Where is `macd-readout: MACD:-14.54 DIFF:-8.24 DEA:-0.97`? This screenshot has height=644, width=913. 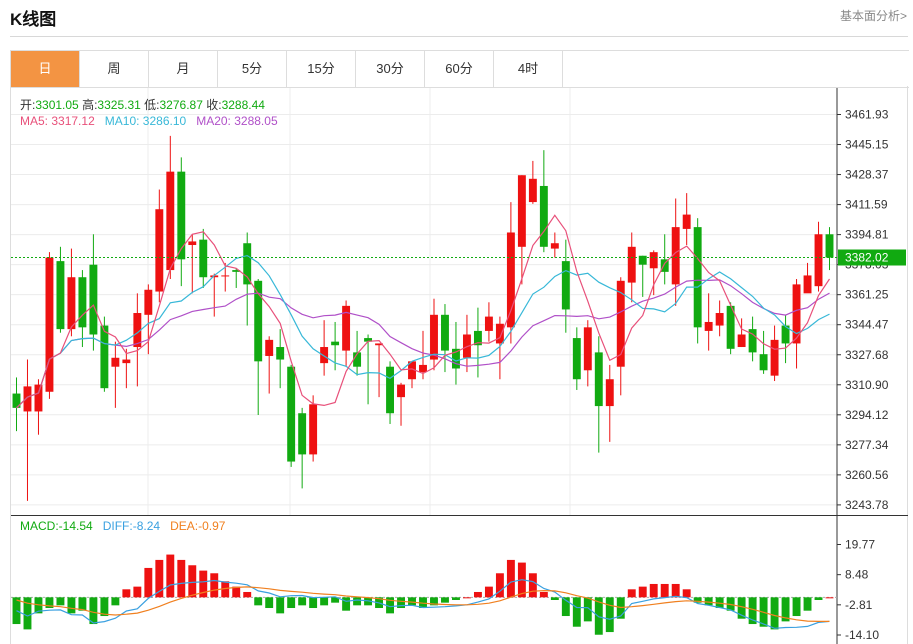 macd-readout: MACD:-14.54 DIFF:-8.24 DEA:-0.97 is located at coordinates (122, 526).